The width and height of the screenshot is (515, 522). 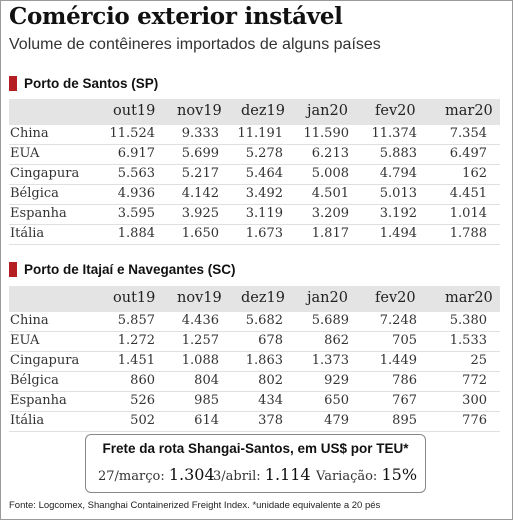 What do you see at coordinates (142, 420) in the screenshot?
I see `table-cell: 502` at bounding box center [142, 420].